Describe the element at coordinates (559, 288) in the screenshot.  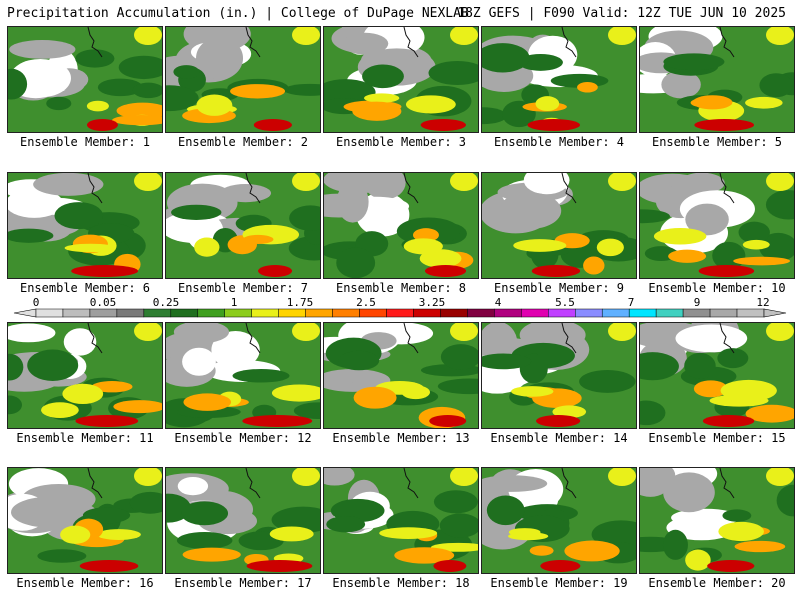
I see `ensemble-member-label: Ensemble Member: 9` at that location.